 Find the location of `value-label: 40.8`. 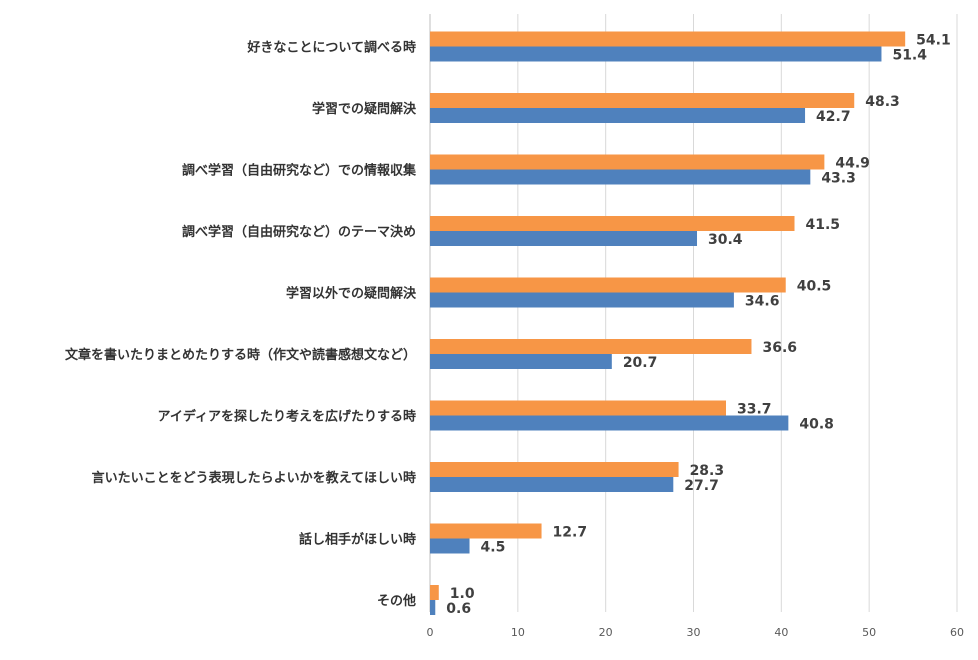

value-label: 40.8 is located at coordinates (816, 425).